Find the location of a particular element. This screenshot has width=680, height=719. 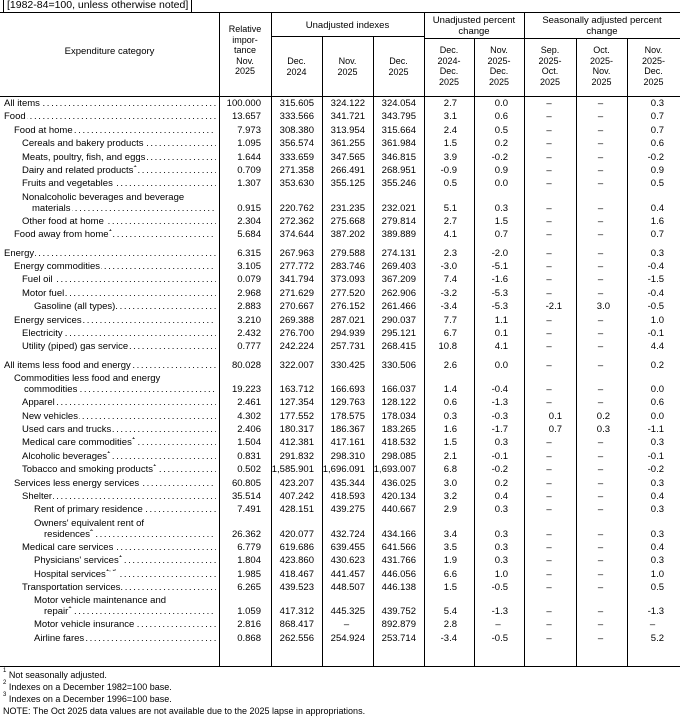

cell-value: 271.629 is located at coordinates (296, 293).